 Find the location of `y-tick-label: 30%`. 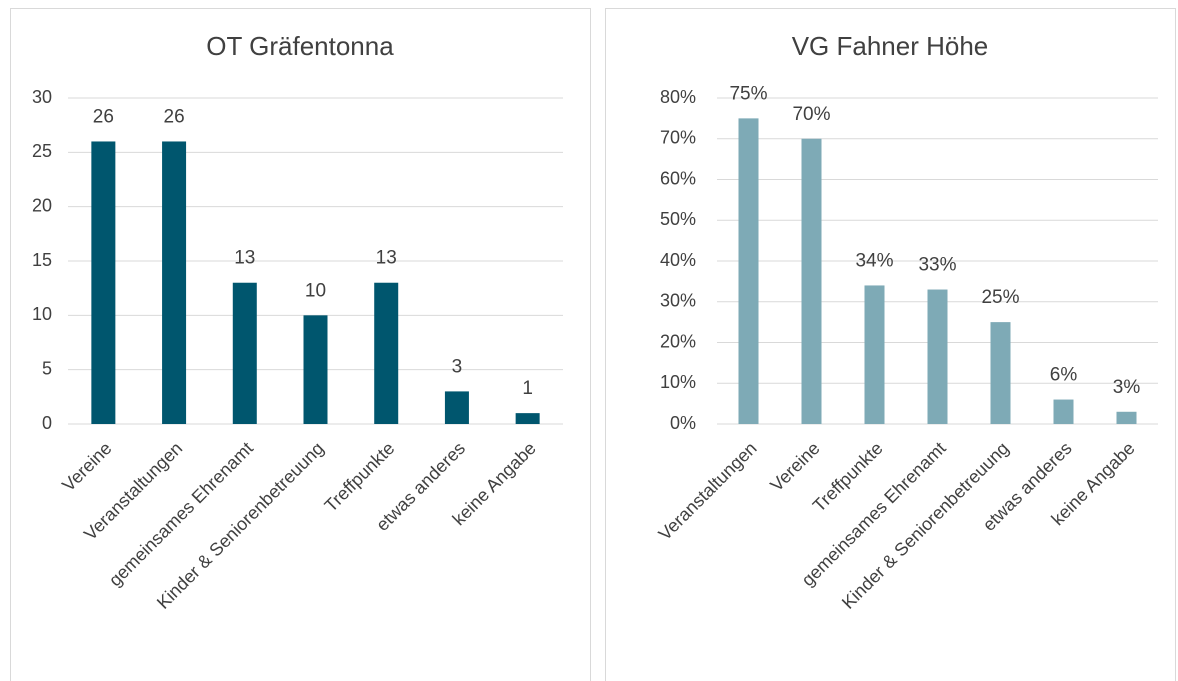

y-tick-label: 30% is located at coordinates (678, 301).